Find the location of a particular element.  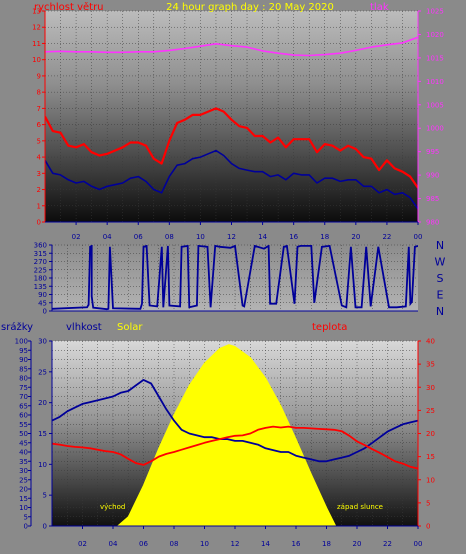

axis-label-solar: Solar is located at coordinates (130, 327).